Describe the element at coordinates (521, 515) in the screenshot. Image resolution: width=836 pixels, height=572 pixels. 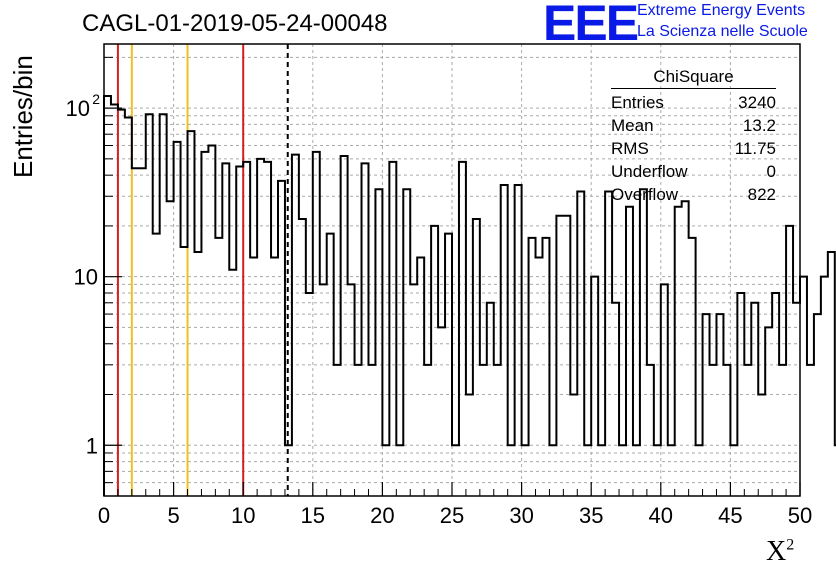
I see `x-tick-label: 30` at that location.